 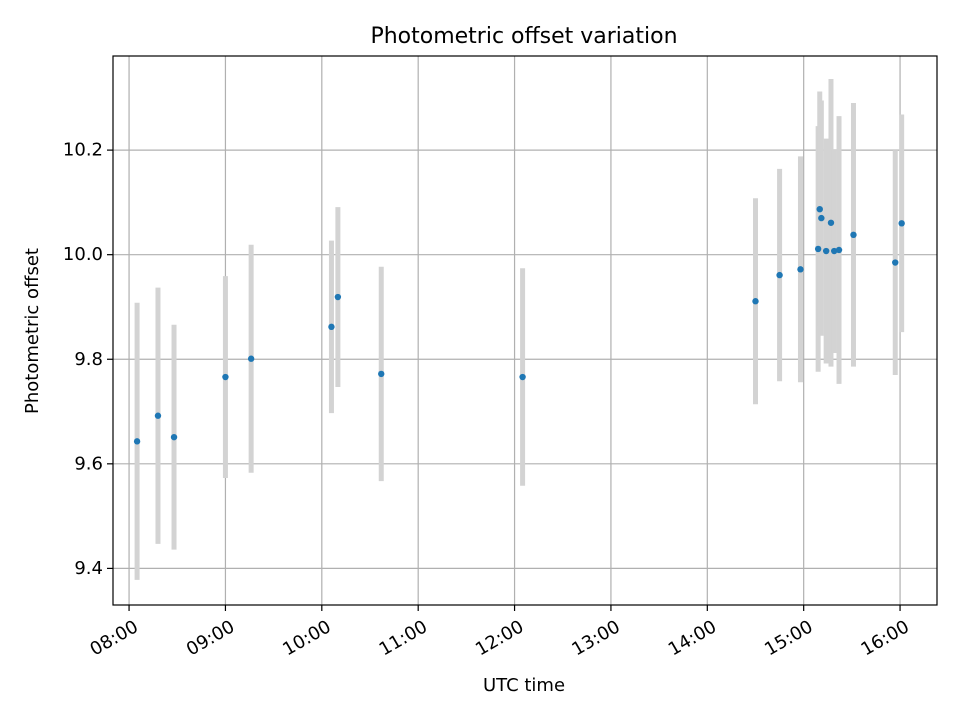 What do you see at coordinates (403, 638) in the screenshot?
I see `x-tick-label: 11:00` at bounding box center [403, 638].